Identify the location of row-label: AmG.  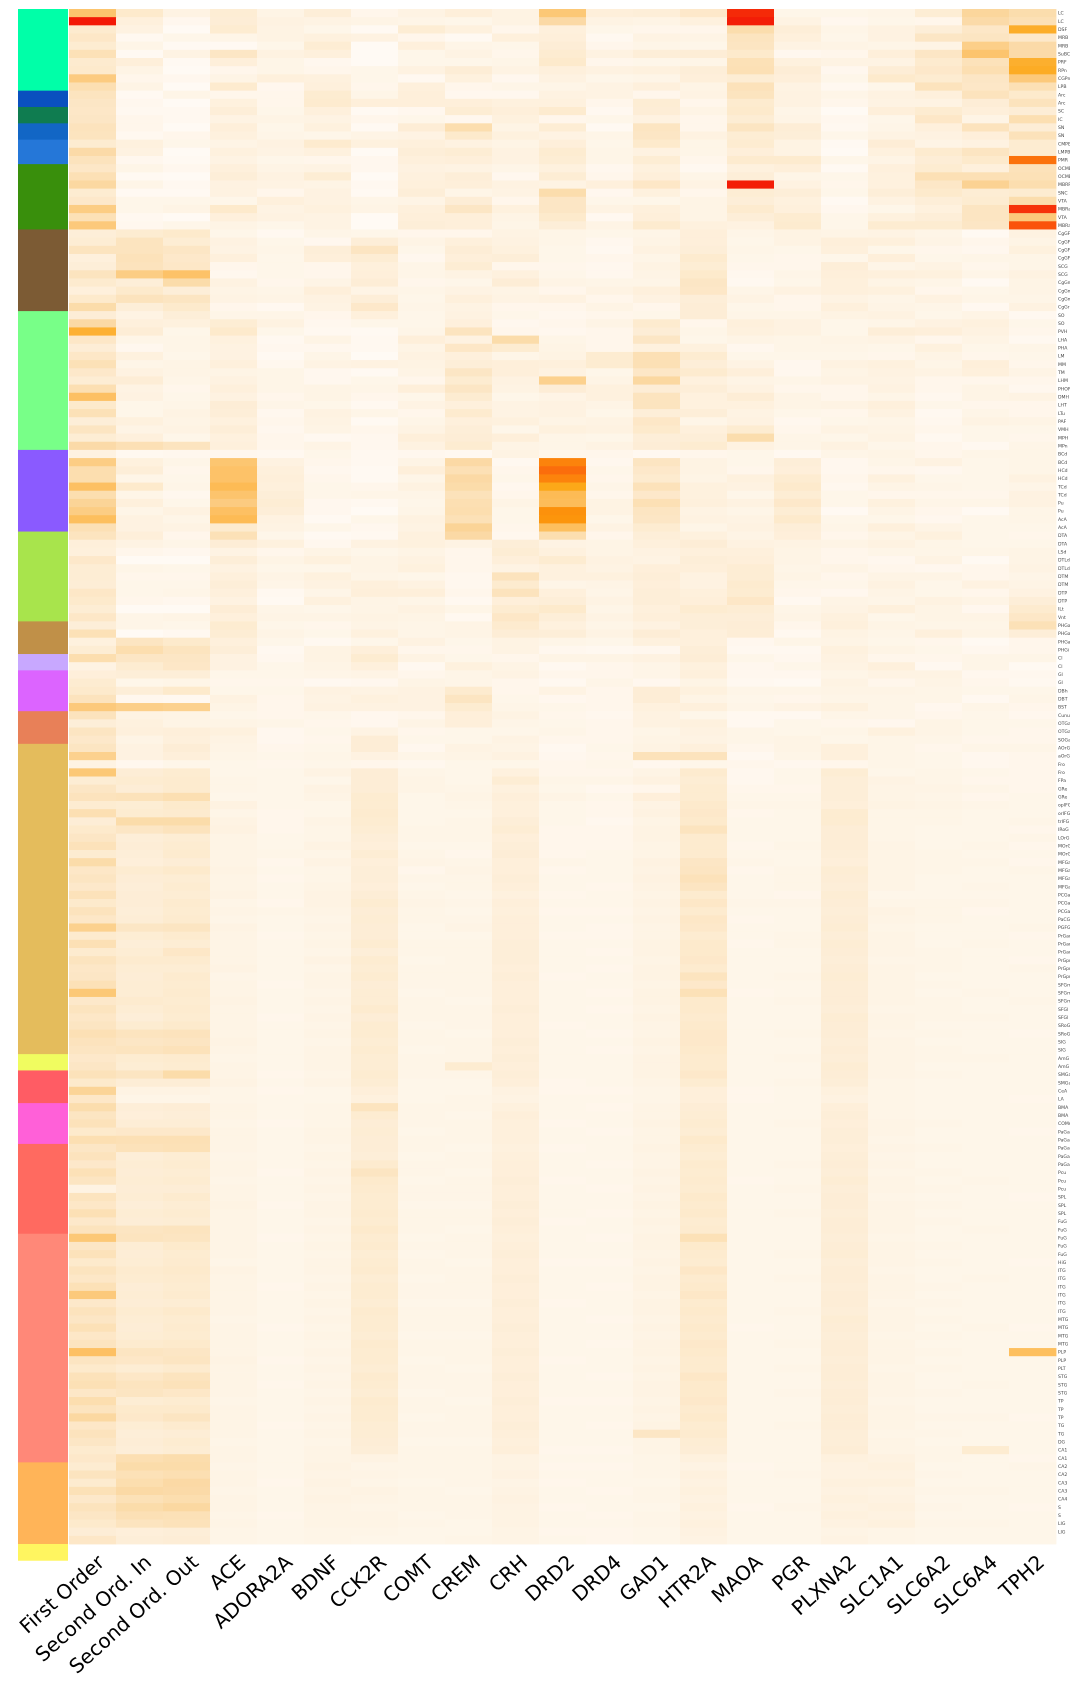
(1064, 1067).